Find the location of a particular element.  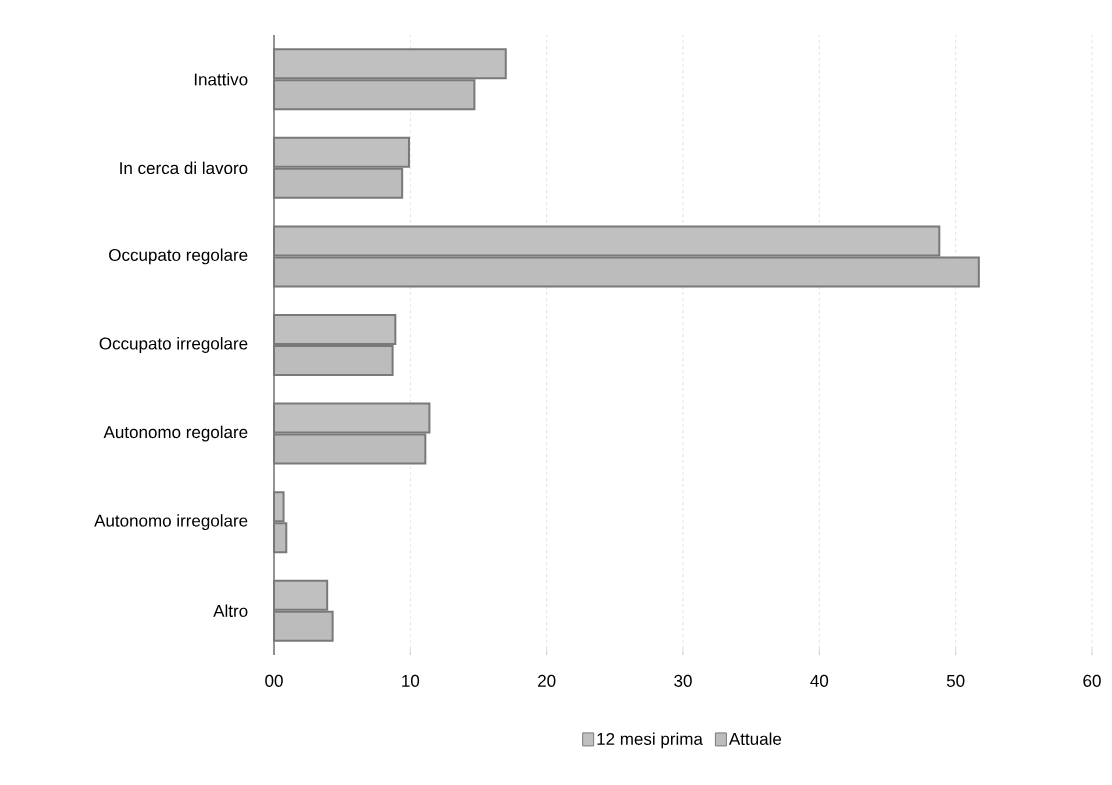

y-tick-label: Autonomo irregolare is located at coordinates (171, 522).